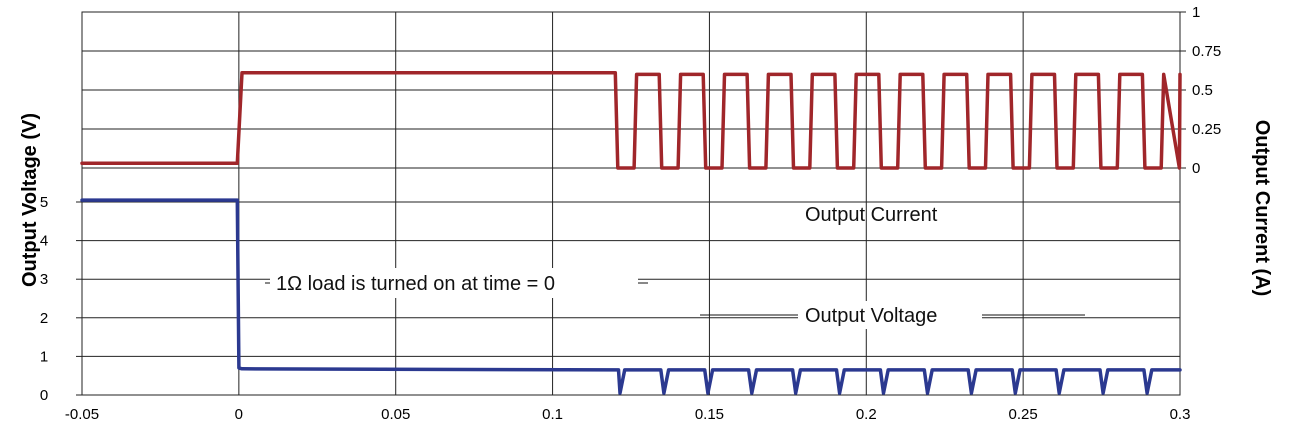  What do you see at coordinates (44, 395) in the screenshot?
I see `y-tick-label: 0` at bounding box center [44, 395].